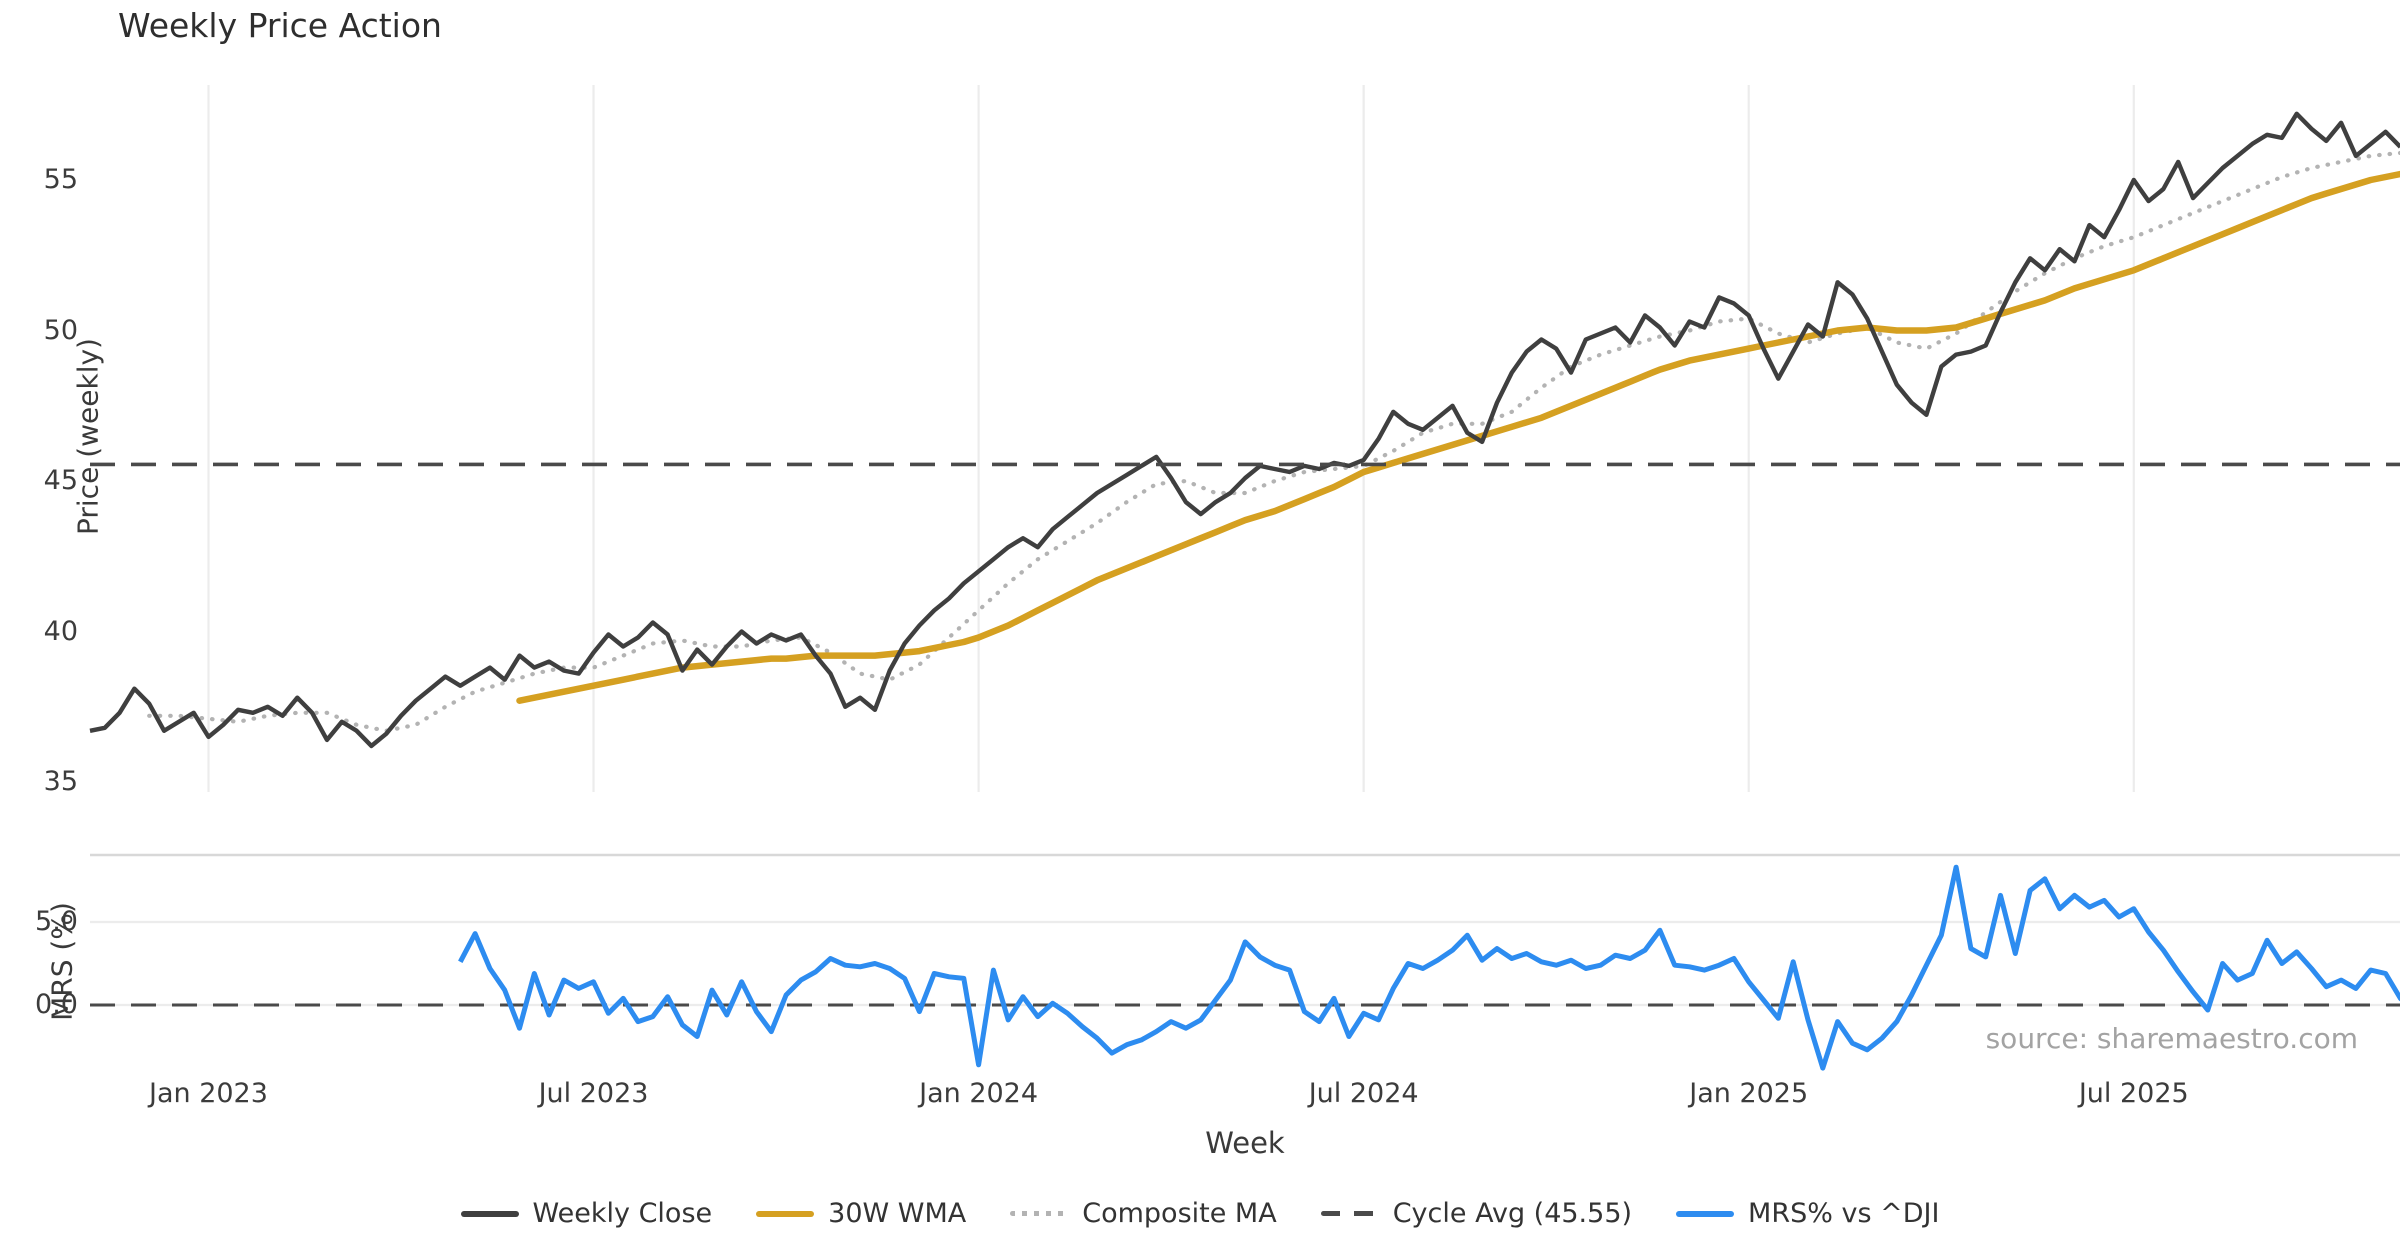  What do you see at coordinates (2171, 1038) in the screenshot?
I see `source-watermark: source: sharemaestro.com` at bounding box center [2171, 1038].